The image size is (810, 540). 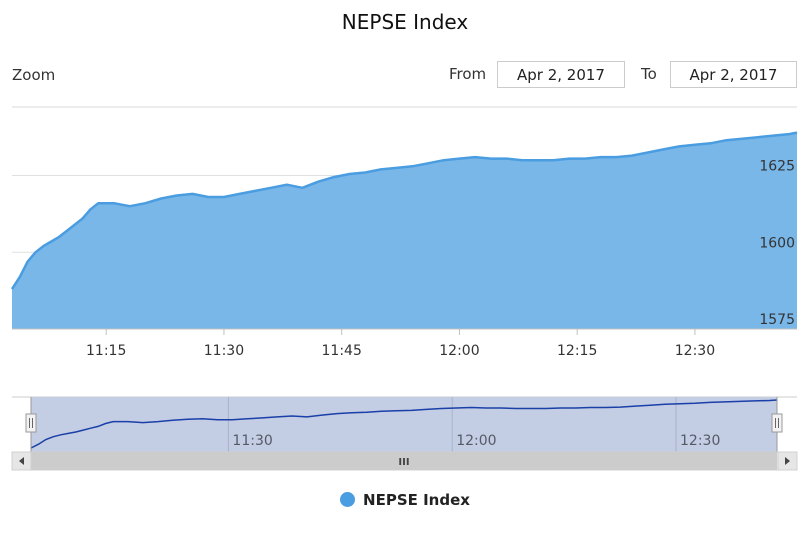 I want to click on navigator-line, so click(x=404, y=424).